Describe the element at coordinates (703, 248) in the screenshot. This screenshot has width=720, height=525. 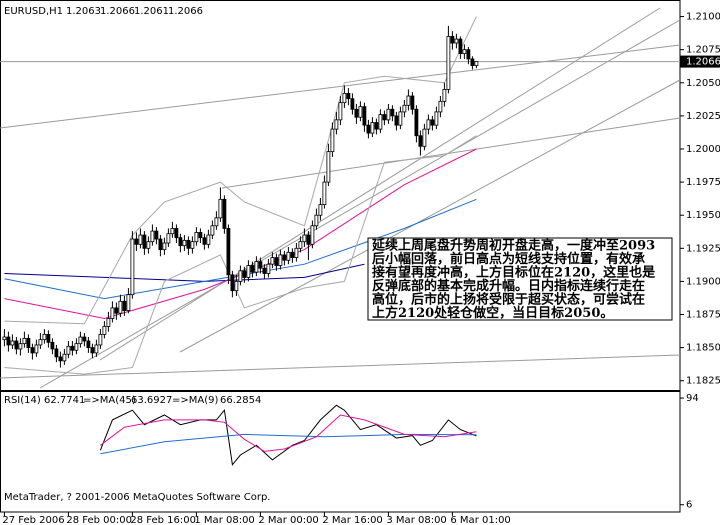
I see `y-tick-label: 1.1925` at that location.